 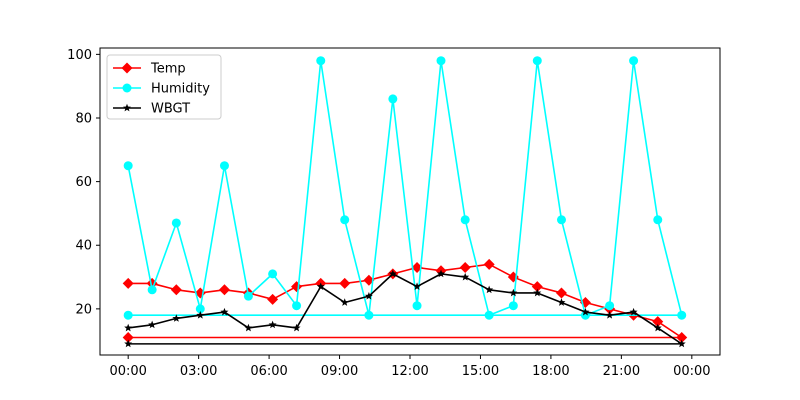 What do you see at coordinates (168, 69) in the screenshot?
I see `legend-label: Temp` at bounding box center [168, 69].